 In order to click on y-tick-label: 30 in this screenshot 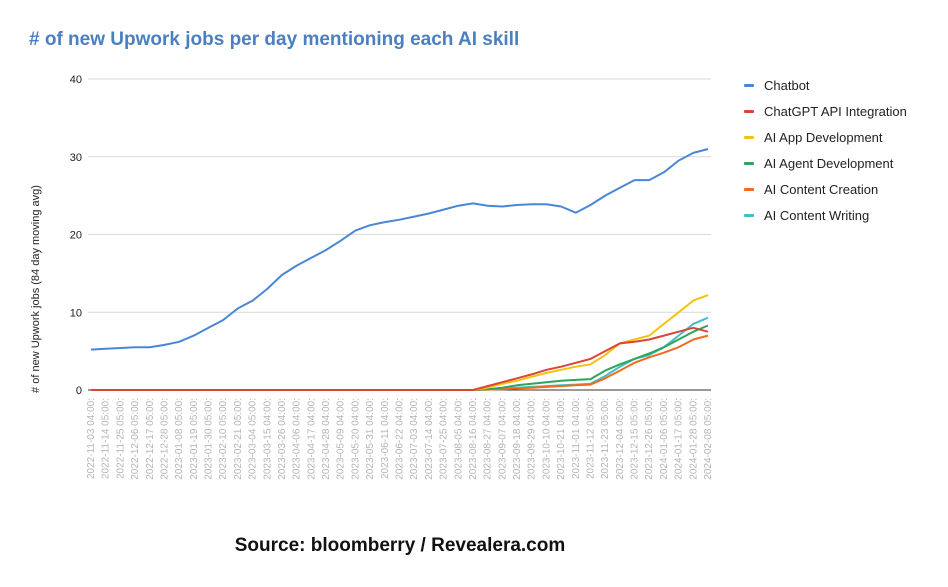, I will do `click(76, 158)`.